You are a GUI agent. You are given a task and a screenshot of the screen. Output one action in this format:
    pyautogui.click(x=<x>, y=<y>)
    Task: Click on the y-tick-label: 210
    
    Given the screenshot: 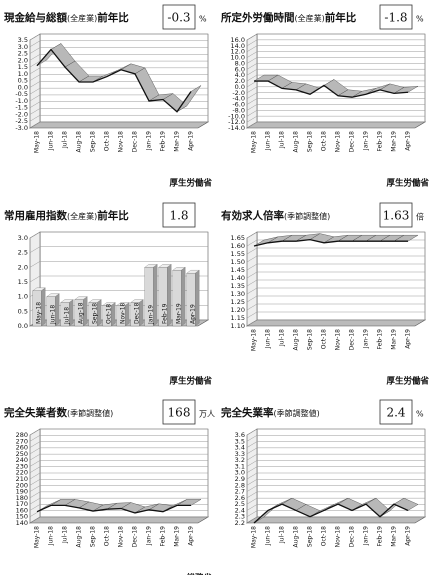 What is the action you would take?
    pyautogui.click(x=22, y=479)
    